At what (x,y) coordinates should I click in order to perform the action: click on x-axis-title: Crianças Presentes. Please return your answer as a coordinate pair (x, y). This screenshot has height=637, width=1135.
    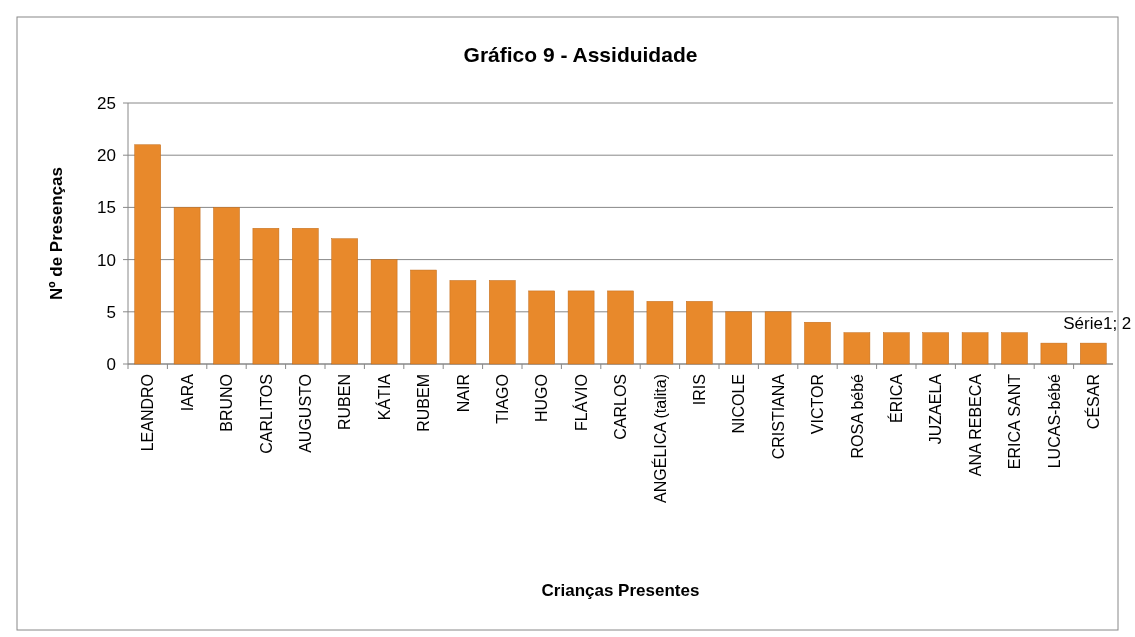
    Looking at the image, I should click on (620, 590).